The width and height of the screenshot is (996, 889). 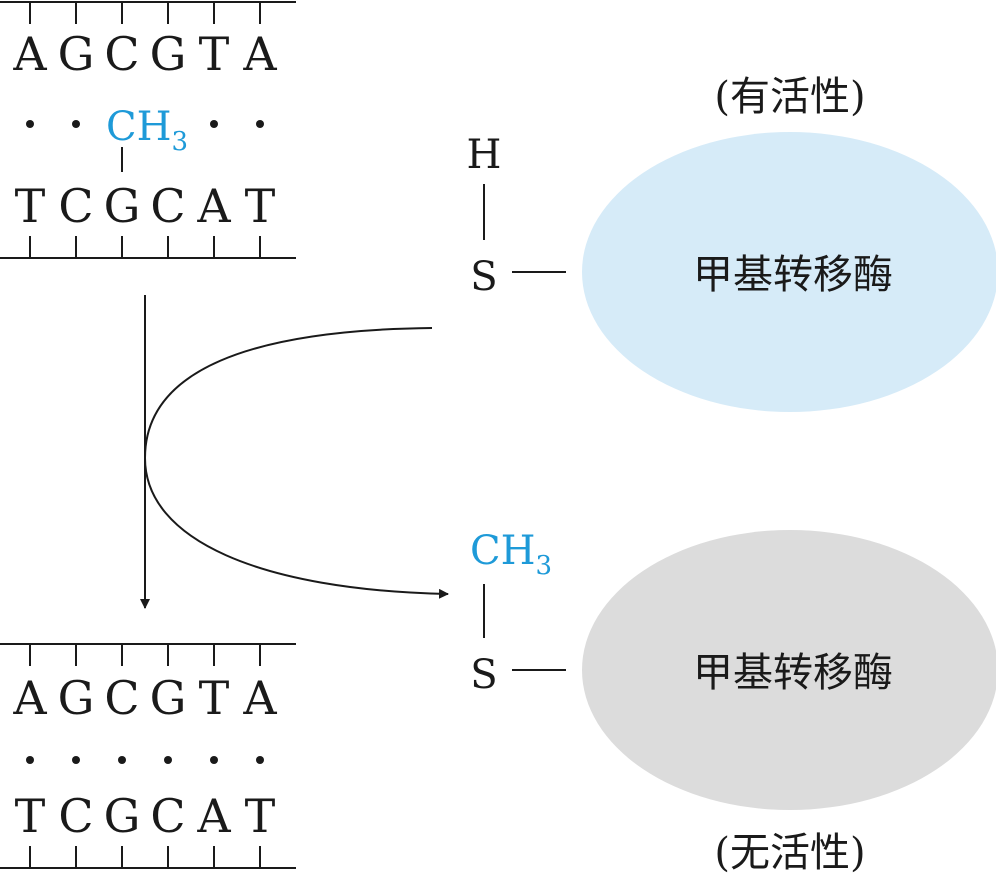 What do you see at coordinates (145, 206) in the screenshot?
I see `strand-top-lower: T C G C A T` at bounding box center [145, 206].